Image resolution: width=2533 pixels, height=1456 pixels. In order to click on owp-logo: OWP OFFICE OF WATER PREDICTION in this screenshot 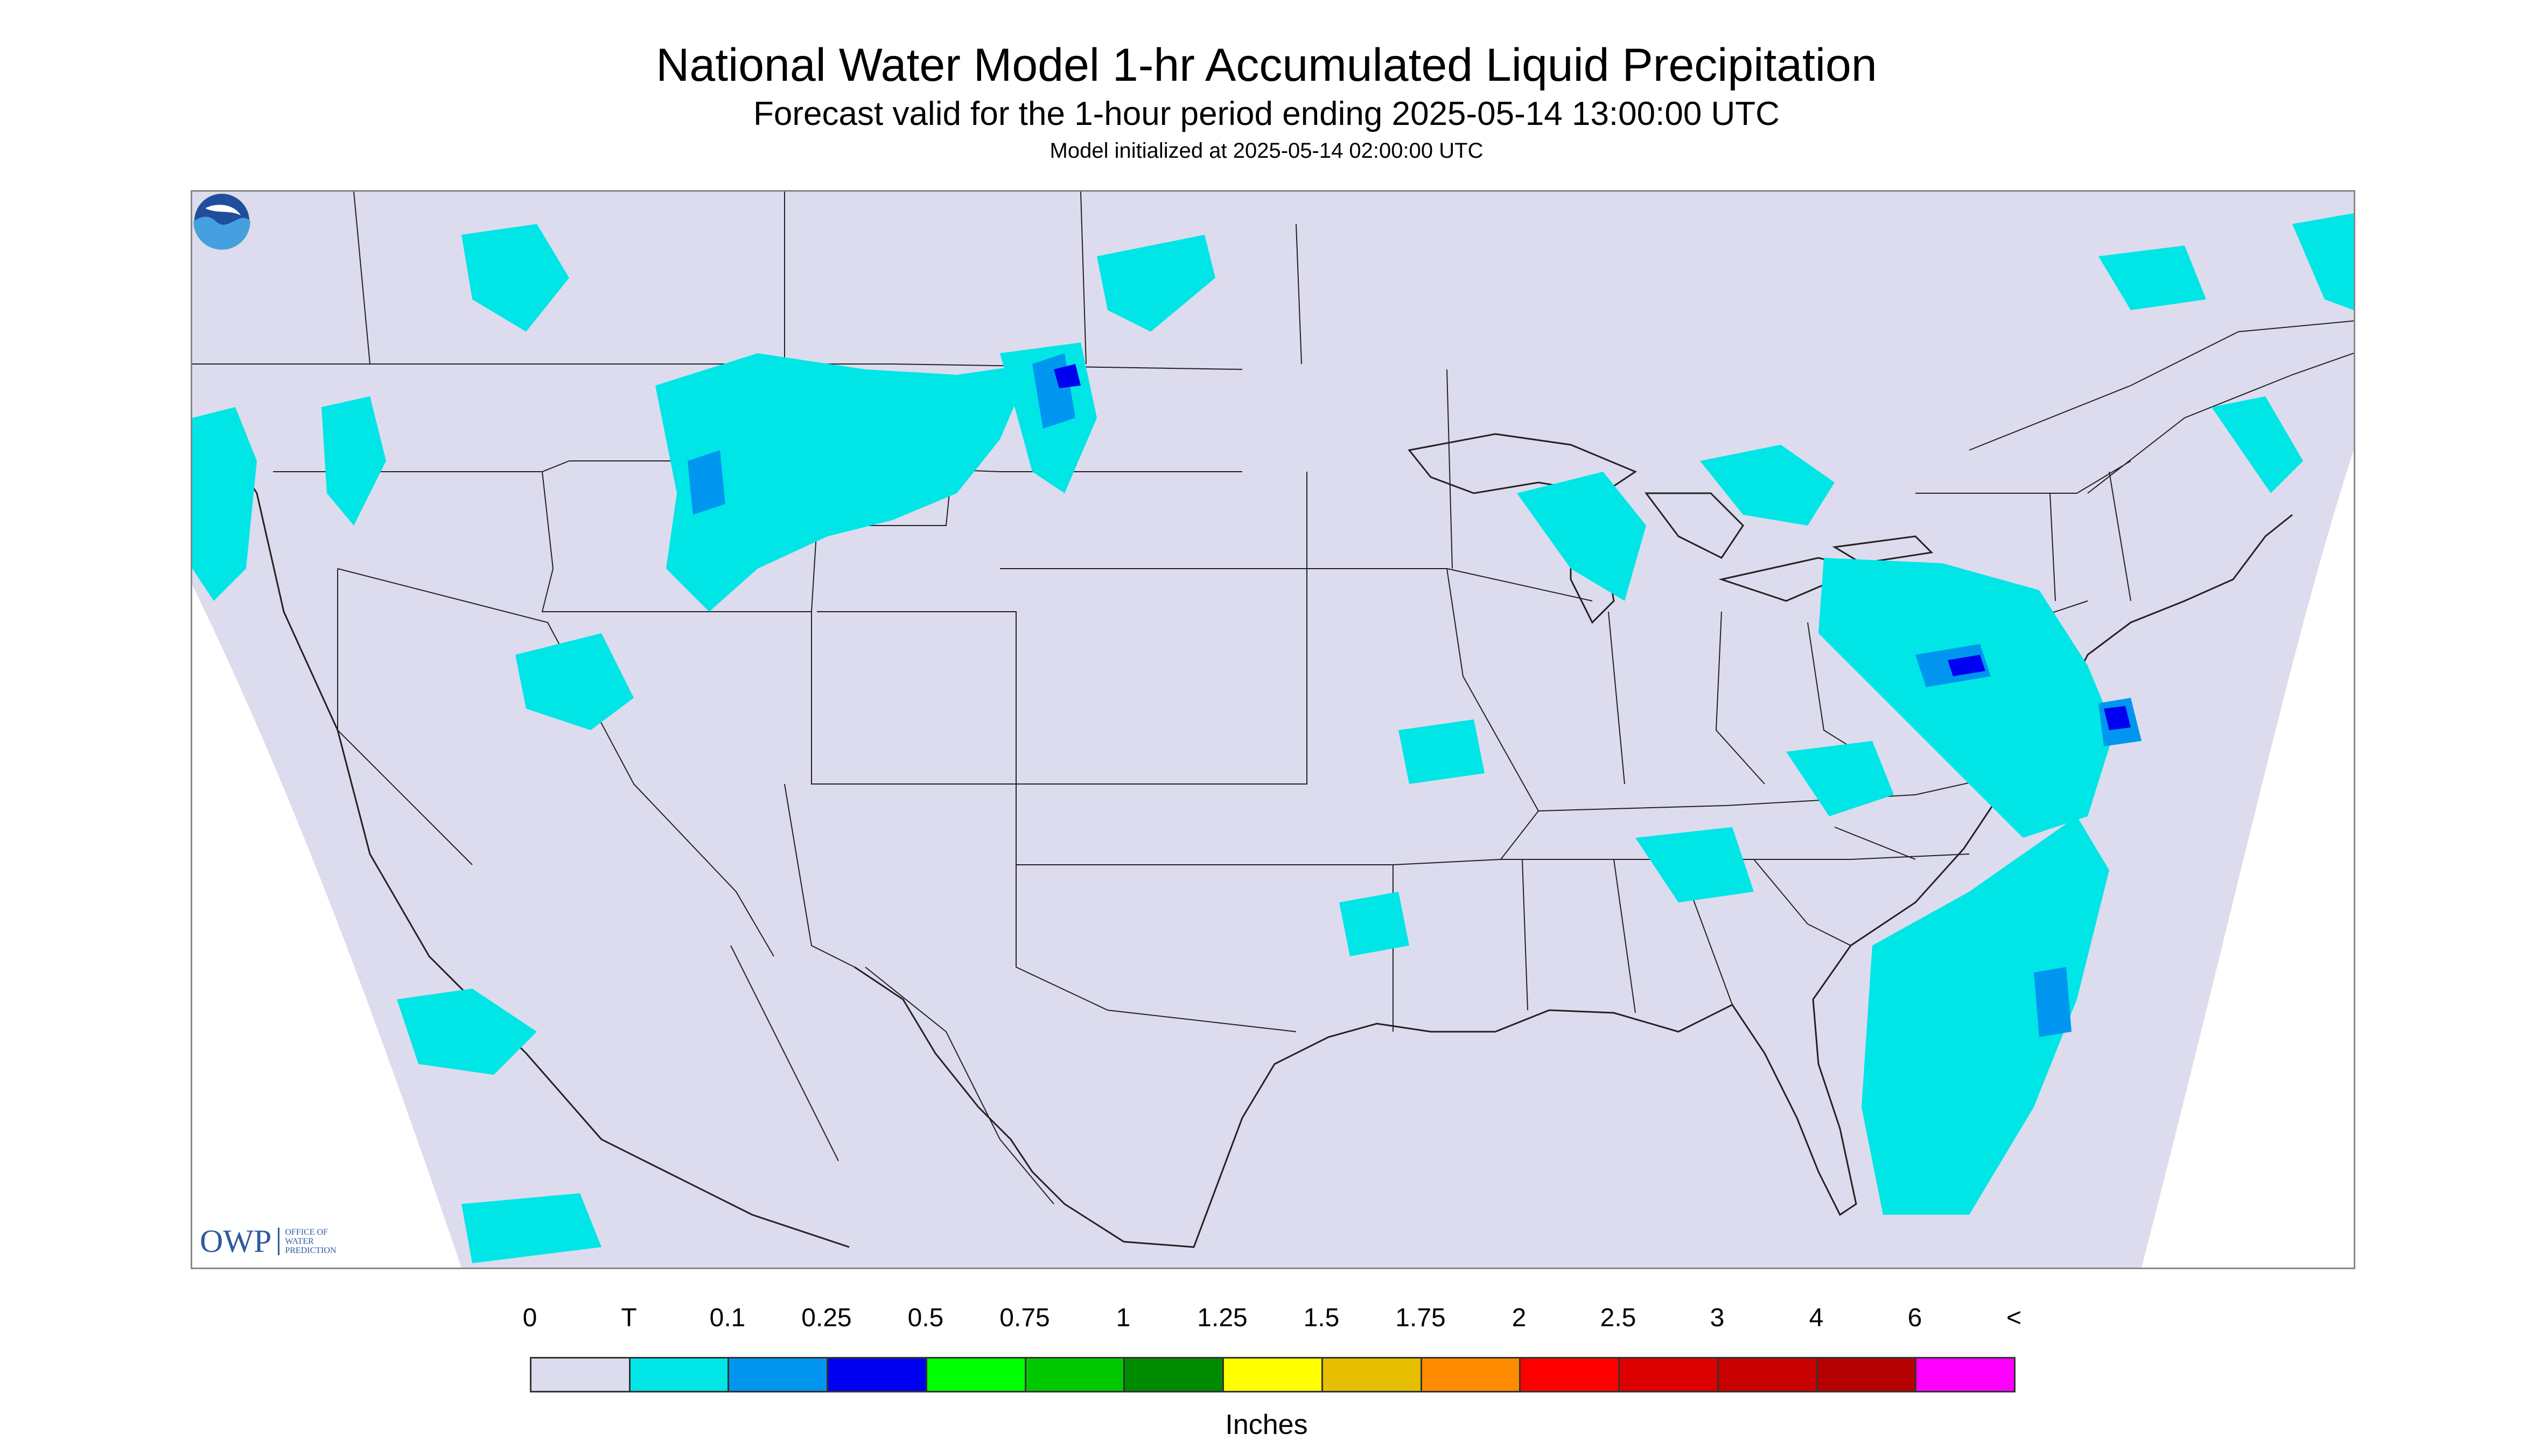, I will do `click(268, 1241)`.